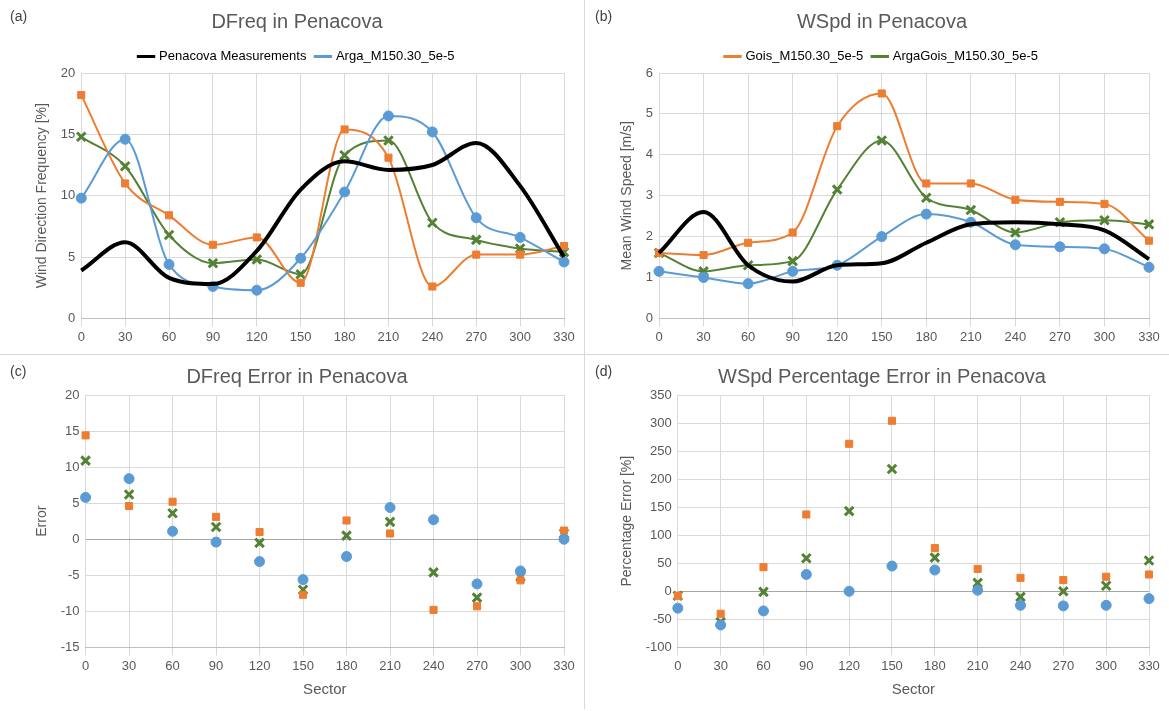  I want to click on y-tick-label: -5, so click(74, 574).